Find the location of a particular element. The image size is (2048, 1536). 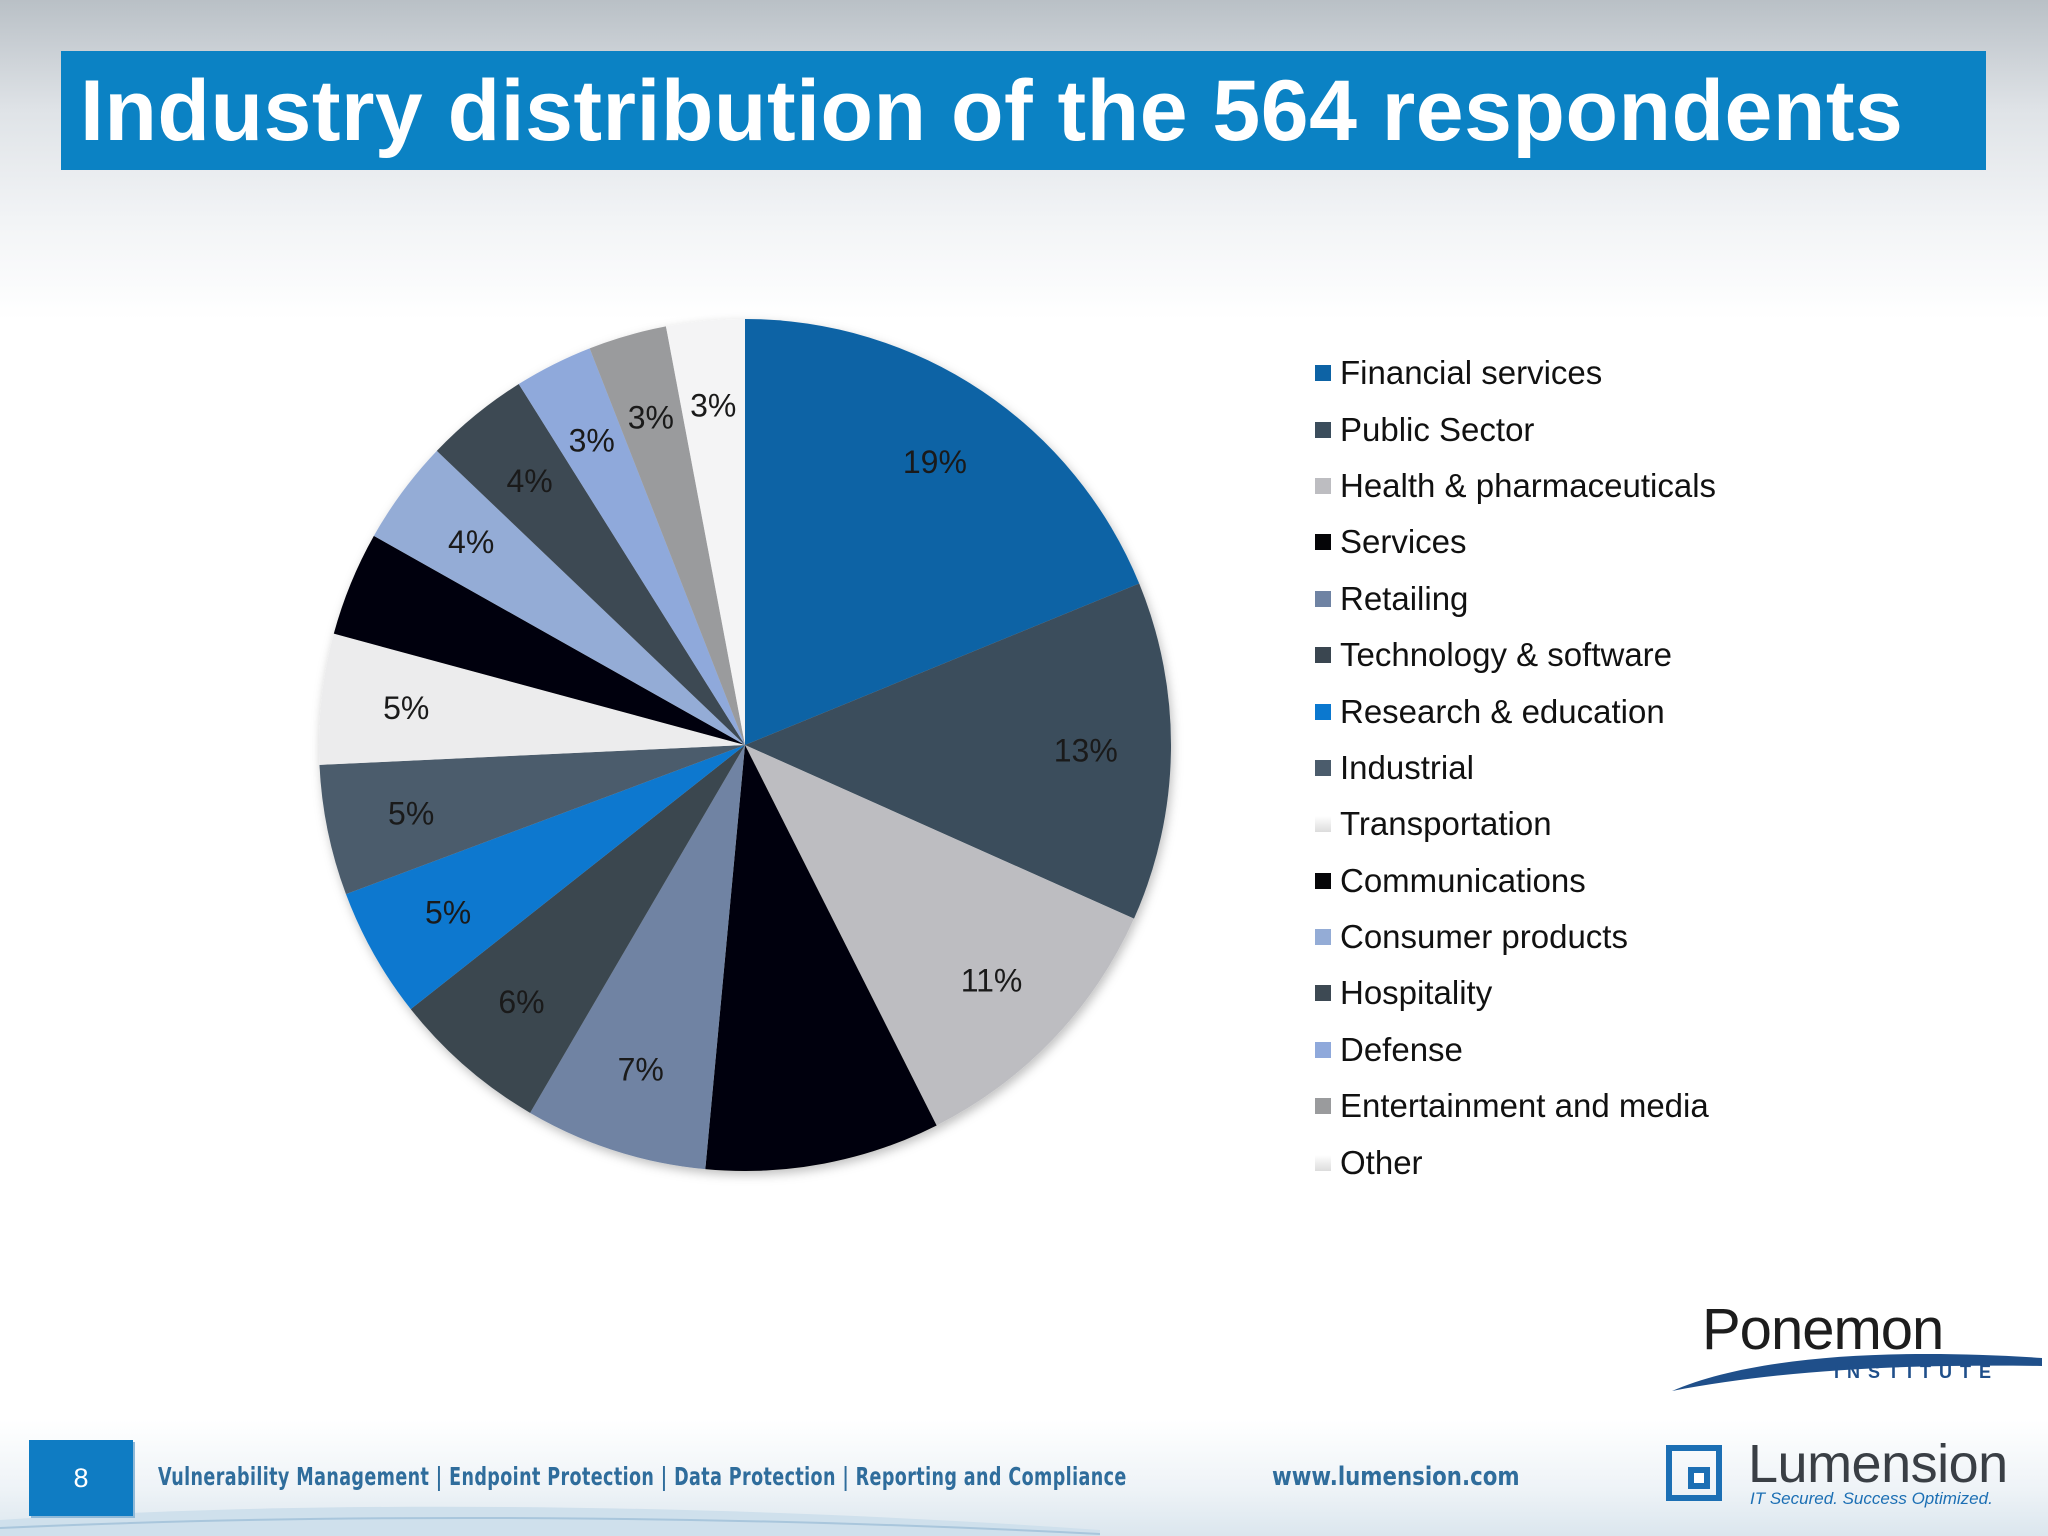

pie-data-label: 19% is located at coordinates (935, 462).